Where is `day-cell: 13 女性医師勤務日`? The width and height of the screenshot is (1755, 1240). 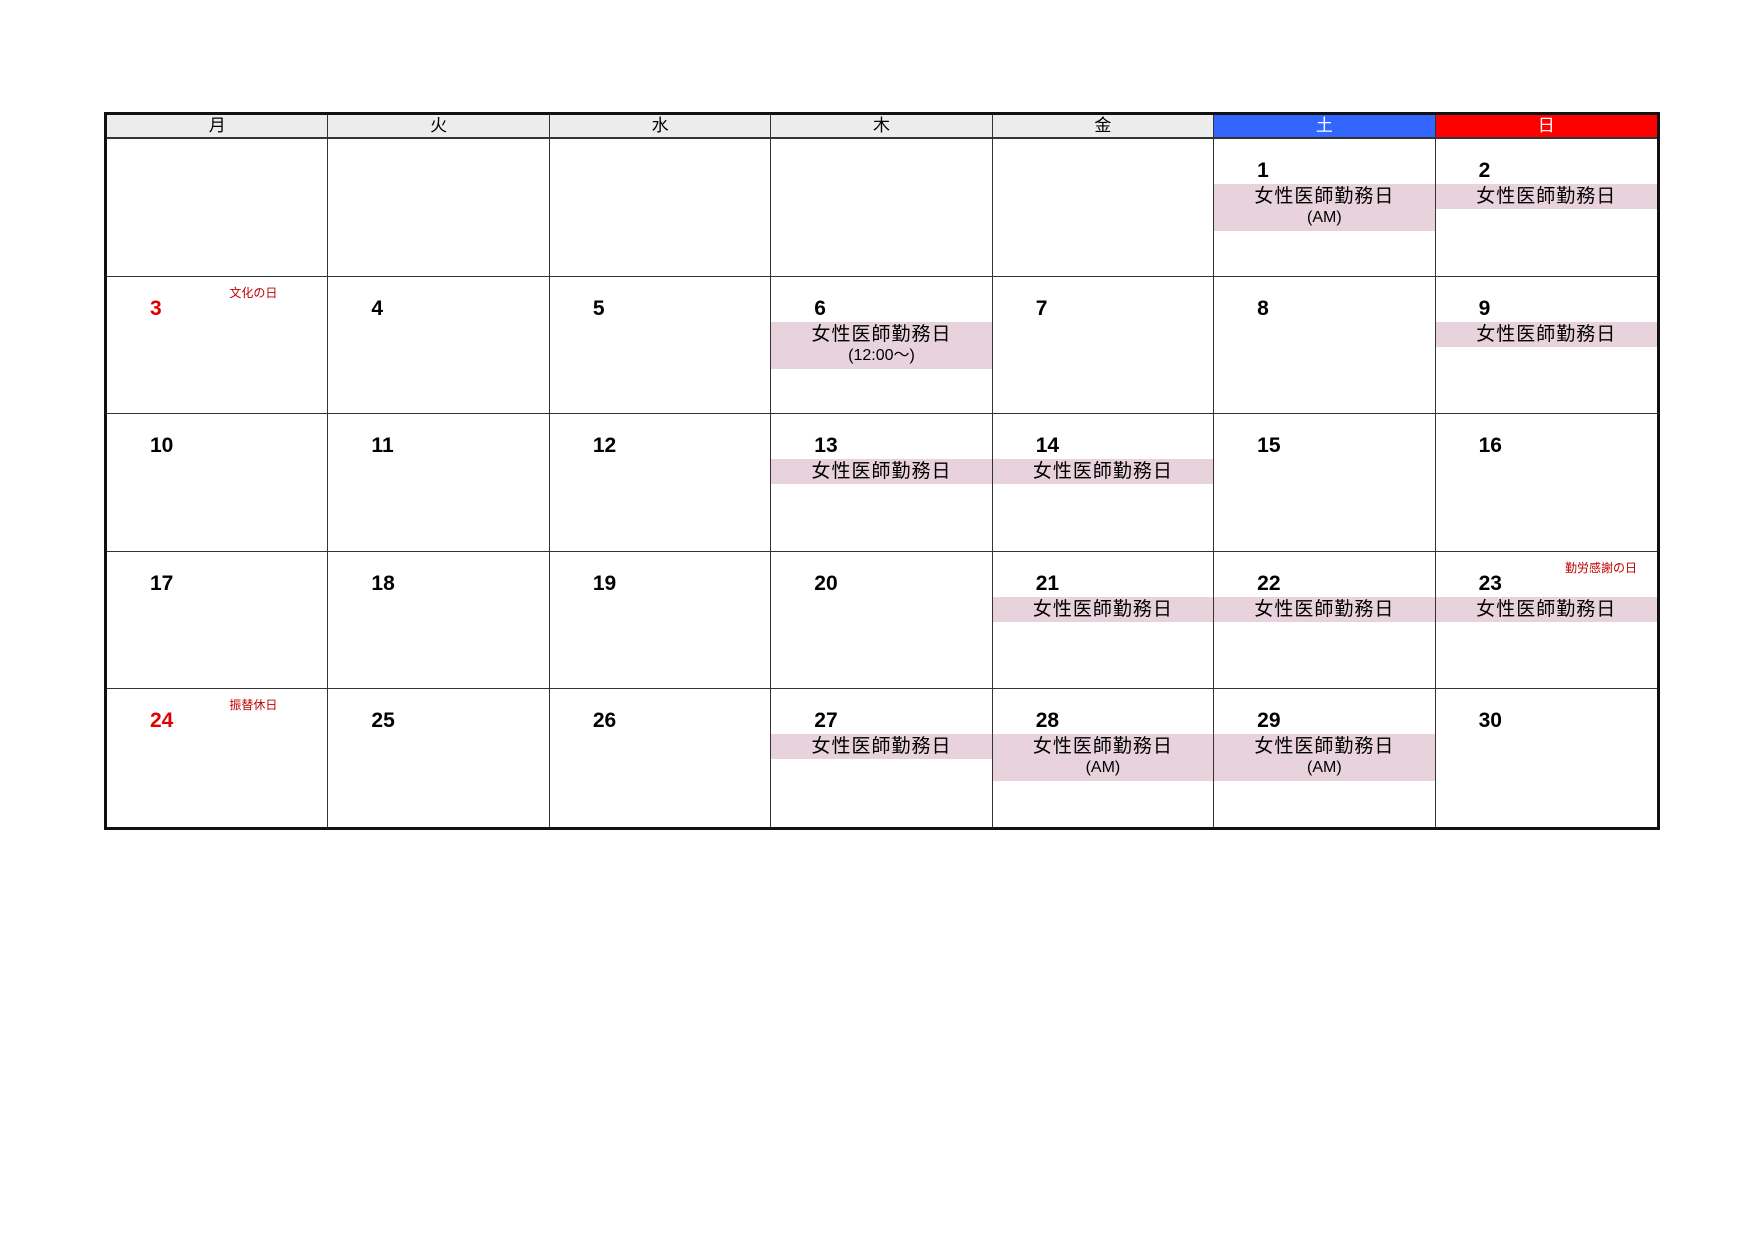 day-cell: 13 女性医師勤務日 is located at coordinates (882, 483).